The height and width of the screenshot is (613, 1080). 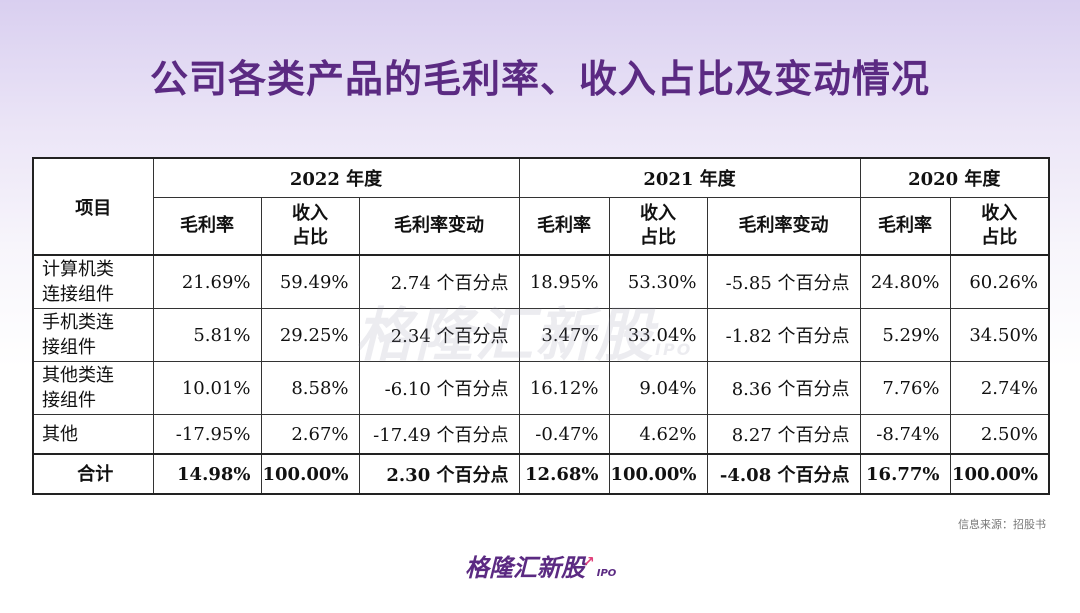 I want to click on header-year-2021: 2021 年度, so click(x=689, y=177).